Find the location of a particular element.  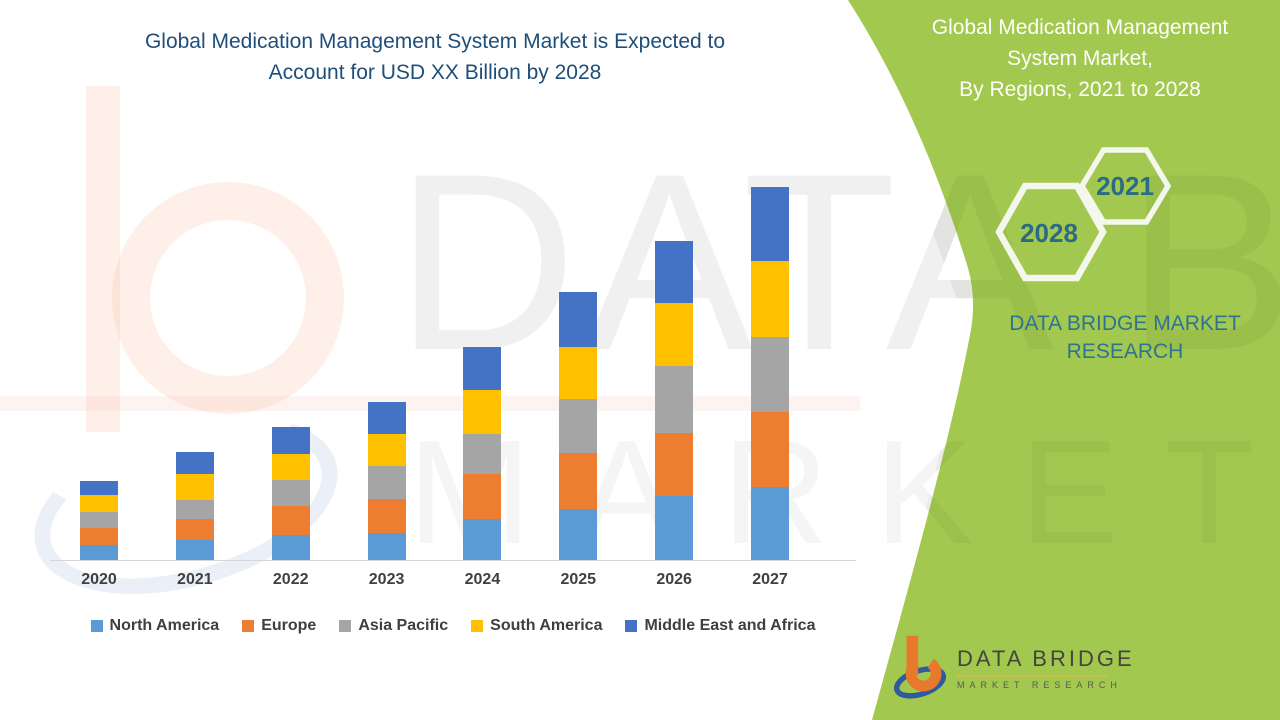

bar-2023 is located at coordinates (386, 481).